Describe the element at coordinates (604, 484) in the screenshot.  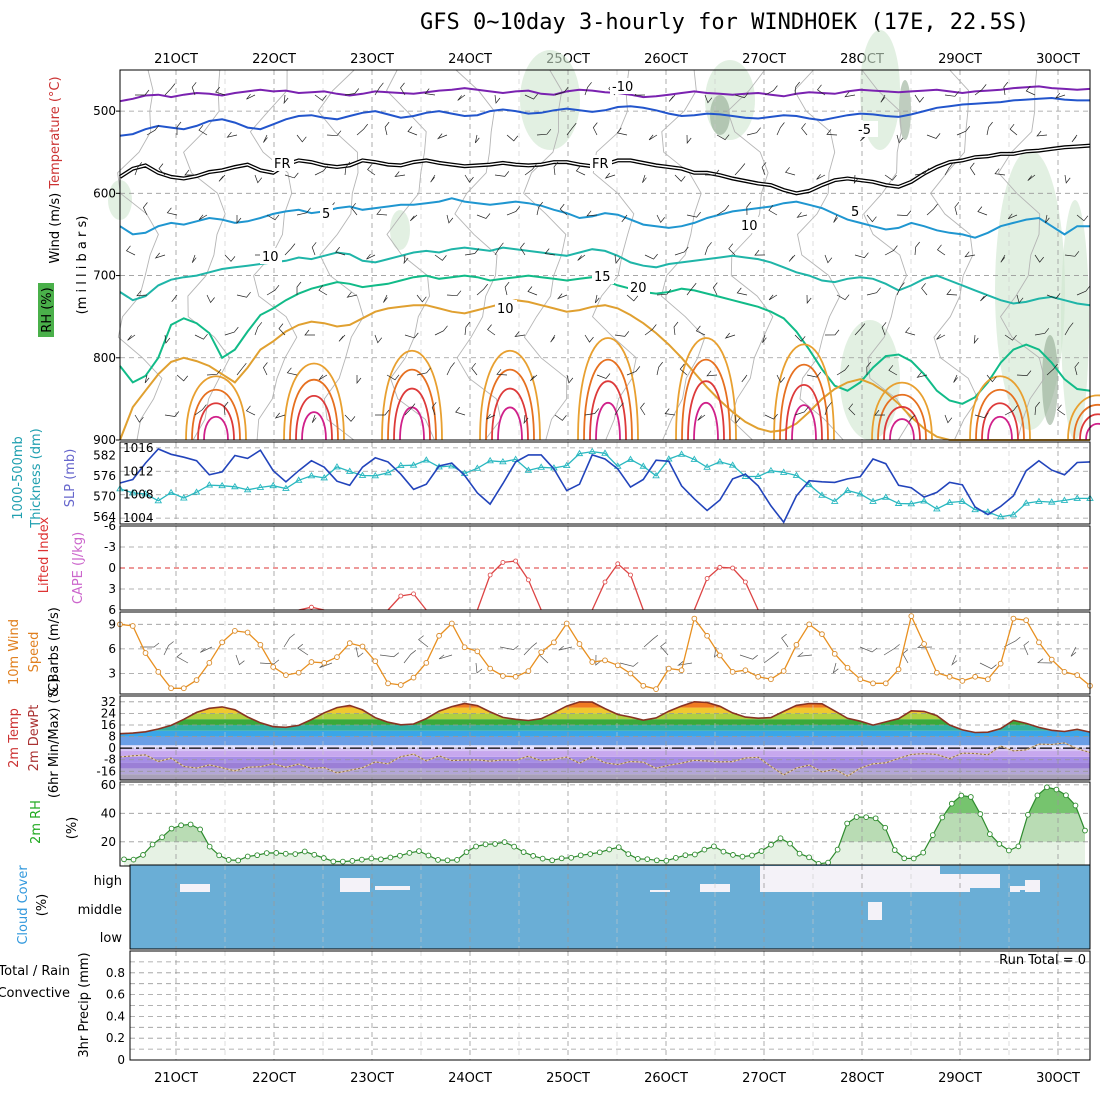
I see `thickness-line` at that location.